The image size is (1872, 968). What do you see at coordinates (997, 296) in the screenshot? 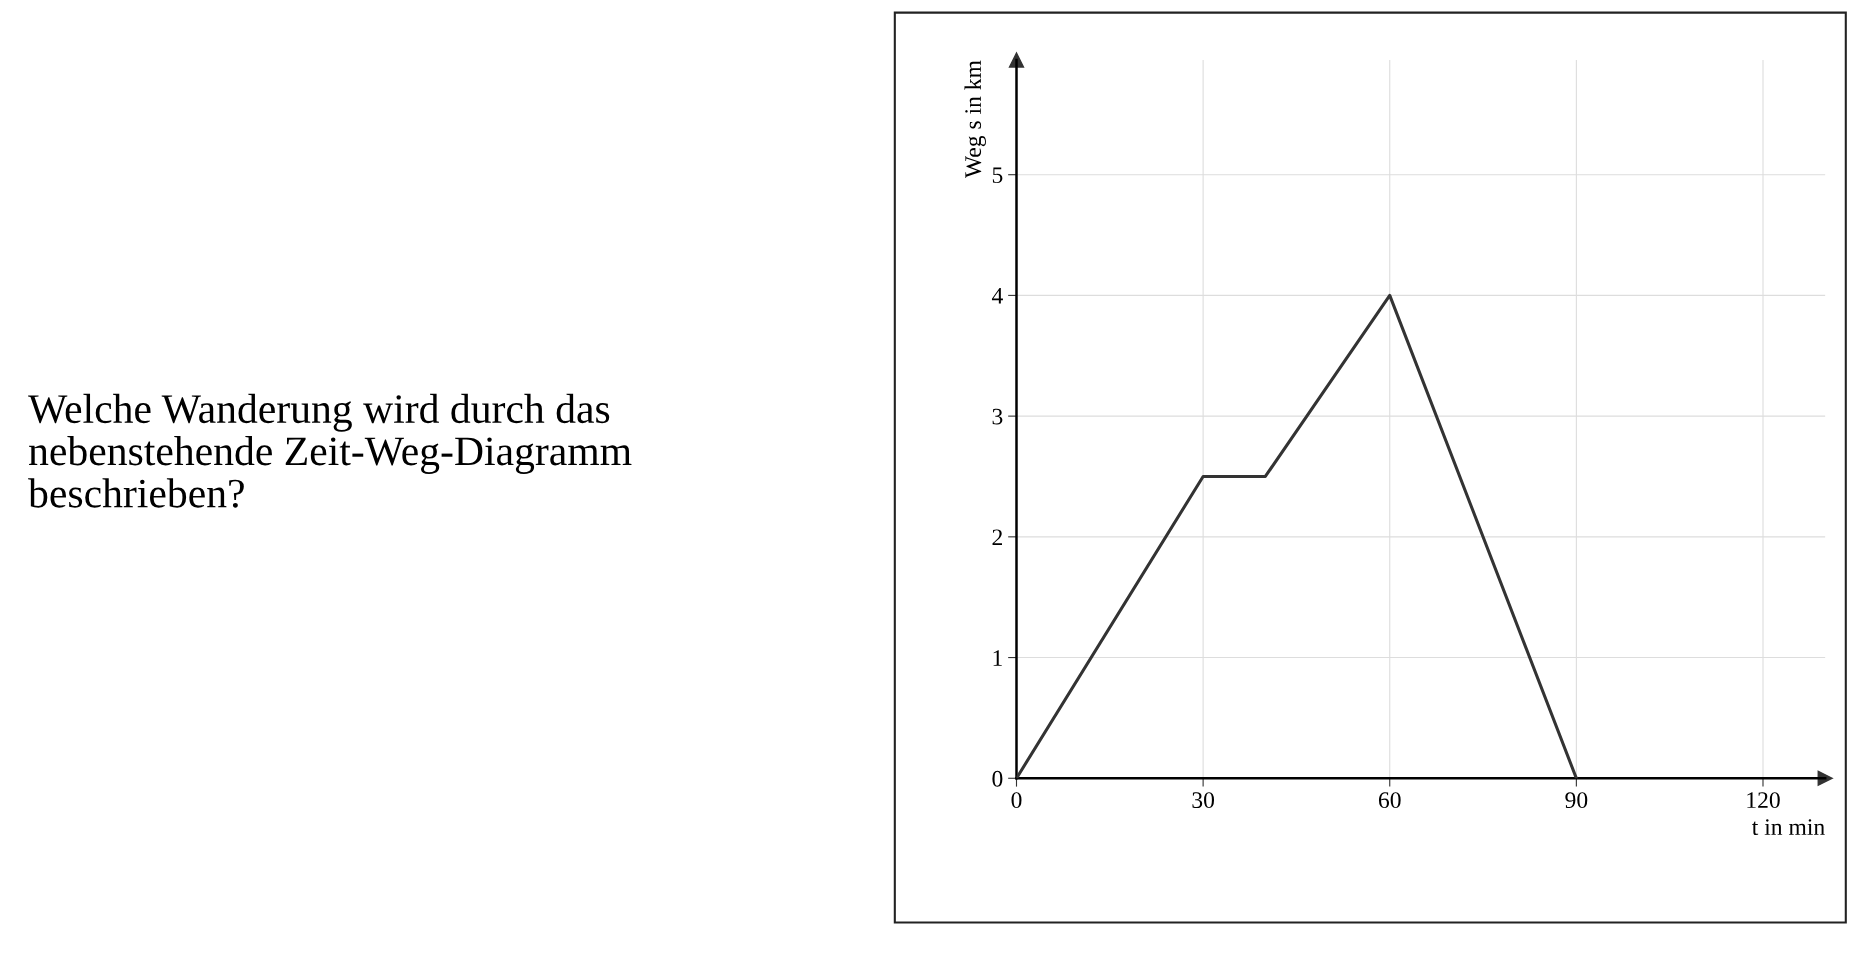
I see `y-tick-label: 4` at bounding box center [997, 296].